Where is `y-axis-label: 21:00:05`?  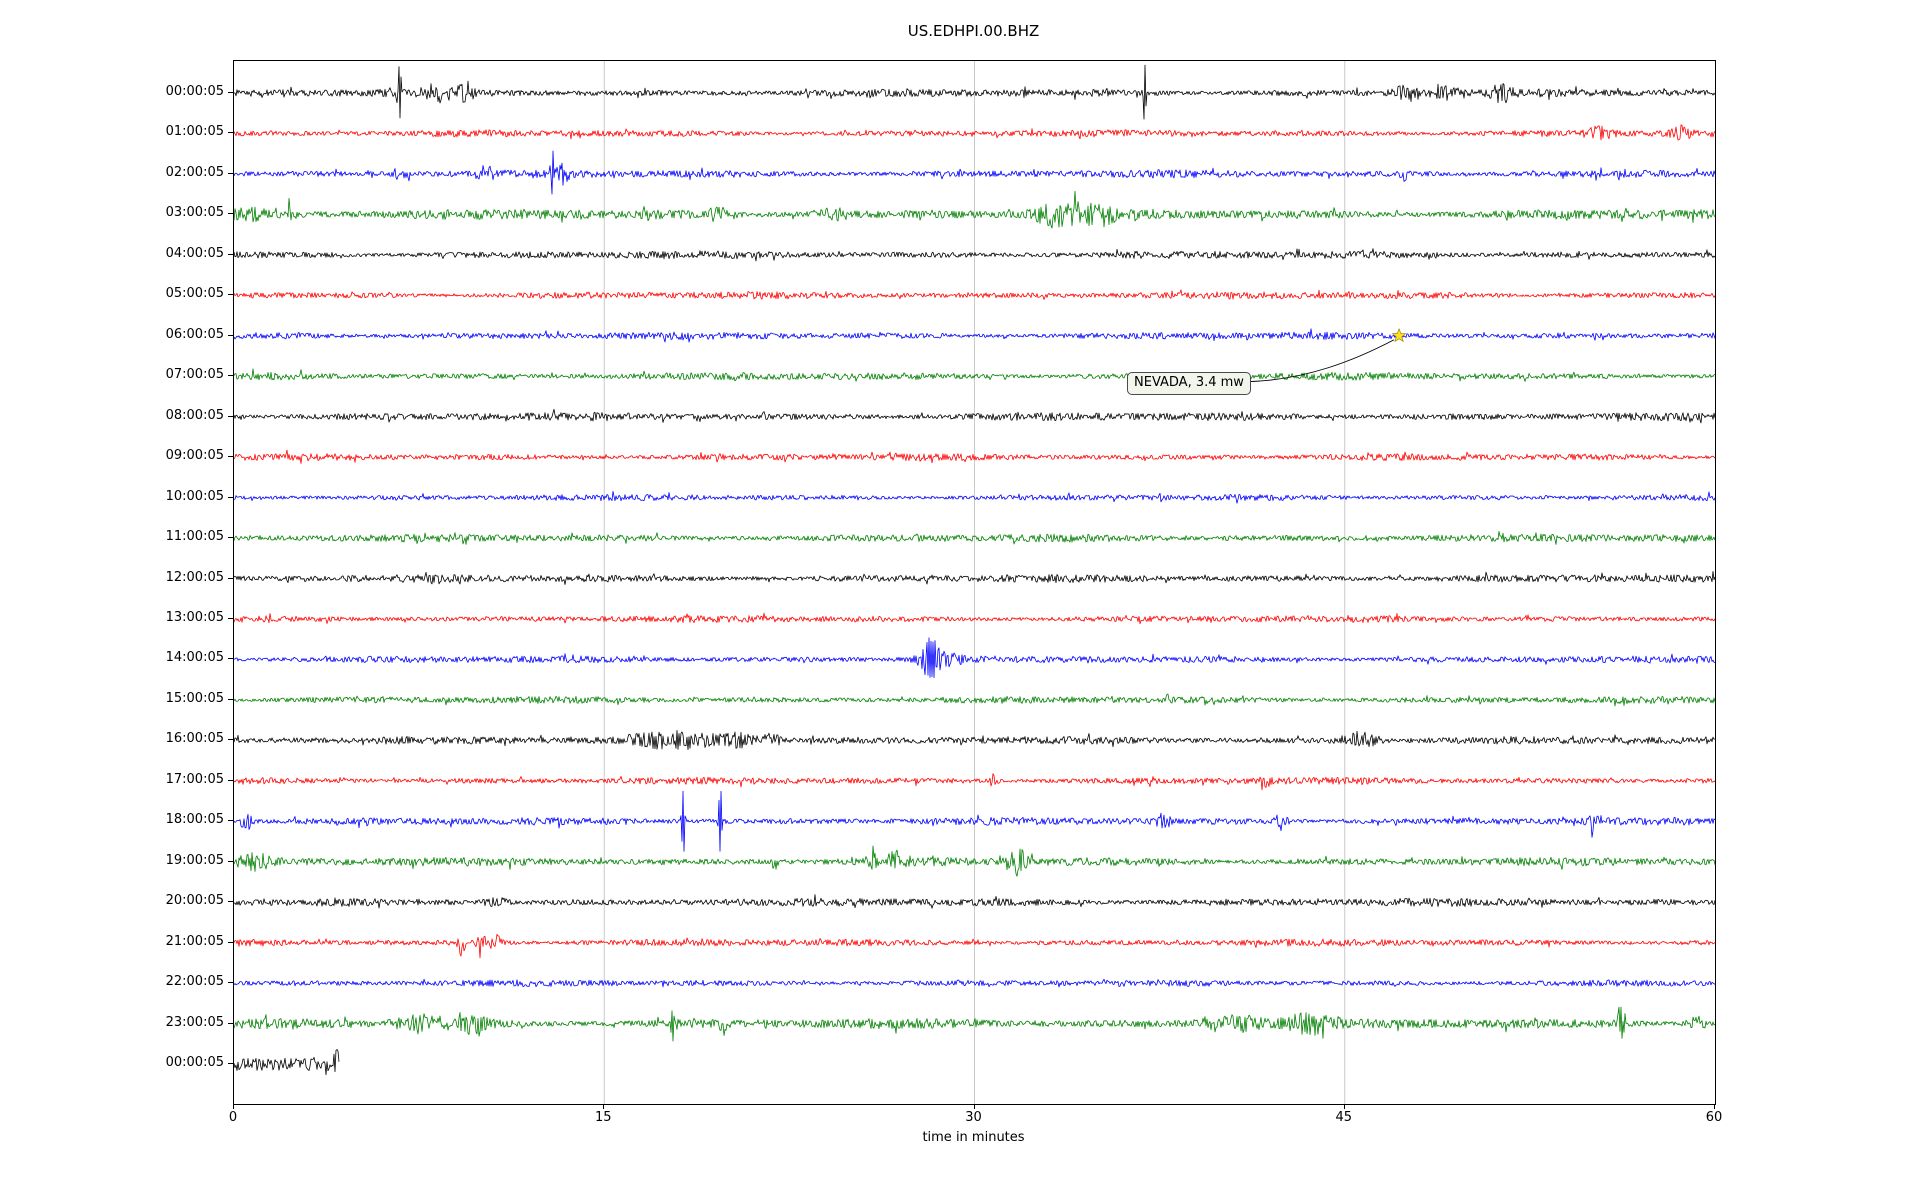 y-axis-label: 21:00:05 is located at coordinates (194, 941).